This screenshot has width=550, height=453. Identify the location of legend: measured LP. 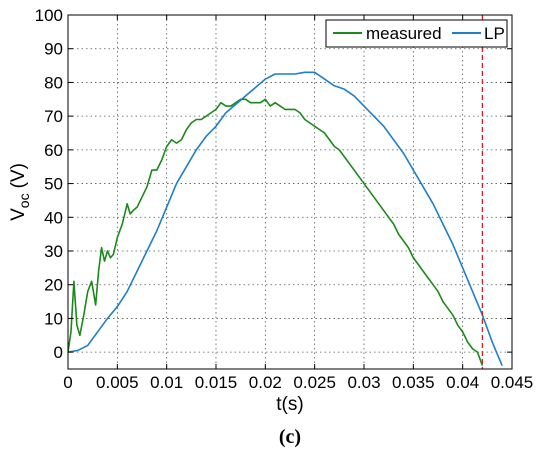
(416, 33).